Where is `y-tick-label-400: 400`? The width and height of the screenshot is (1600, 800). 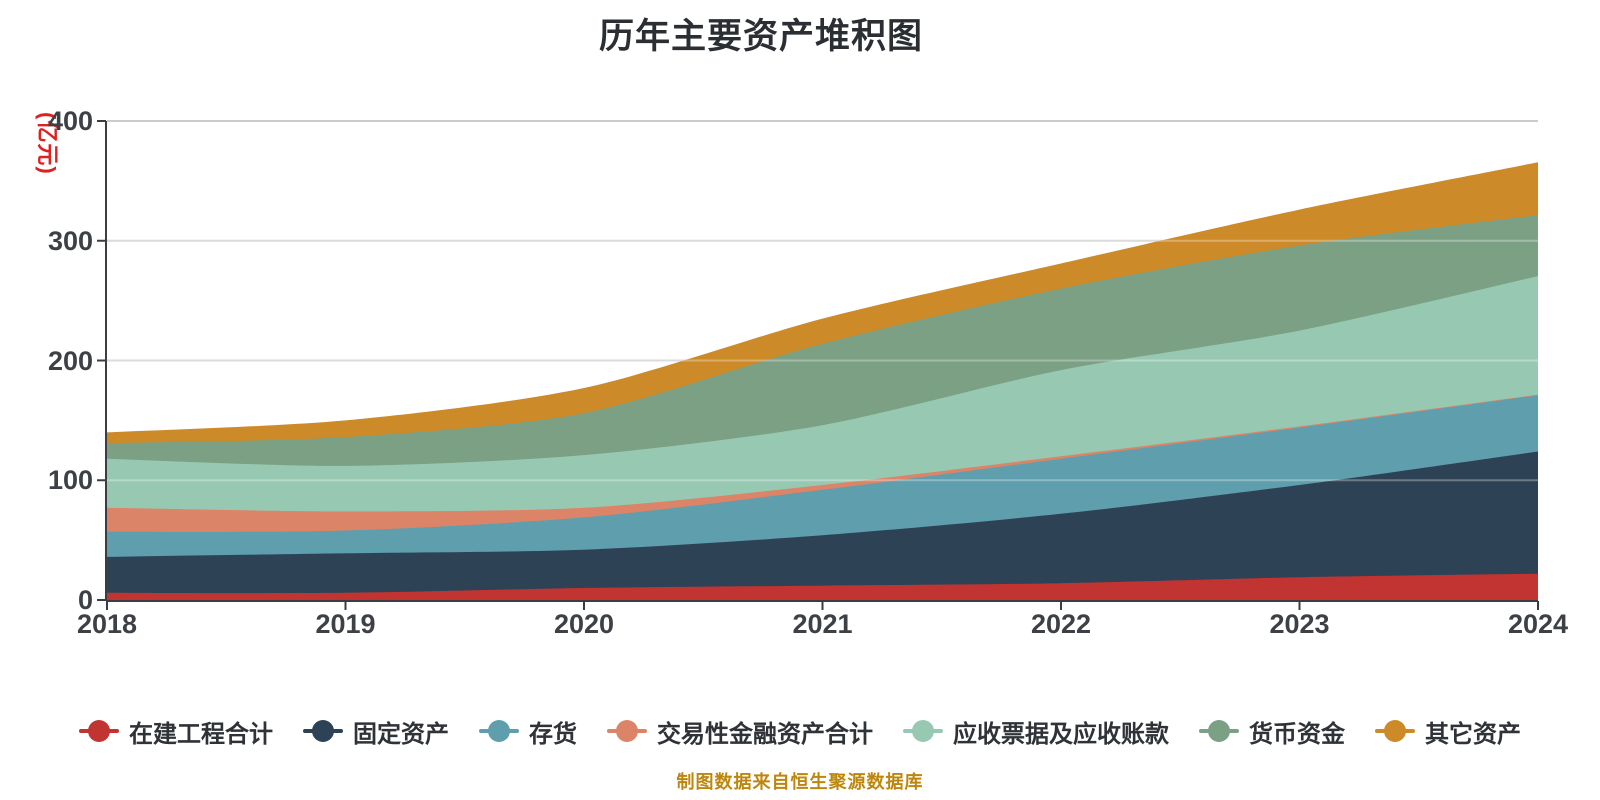
y-tick-label-400: 400 is located at coordinates (70, 121).